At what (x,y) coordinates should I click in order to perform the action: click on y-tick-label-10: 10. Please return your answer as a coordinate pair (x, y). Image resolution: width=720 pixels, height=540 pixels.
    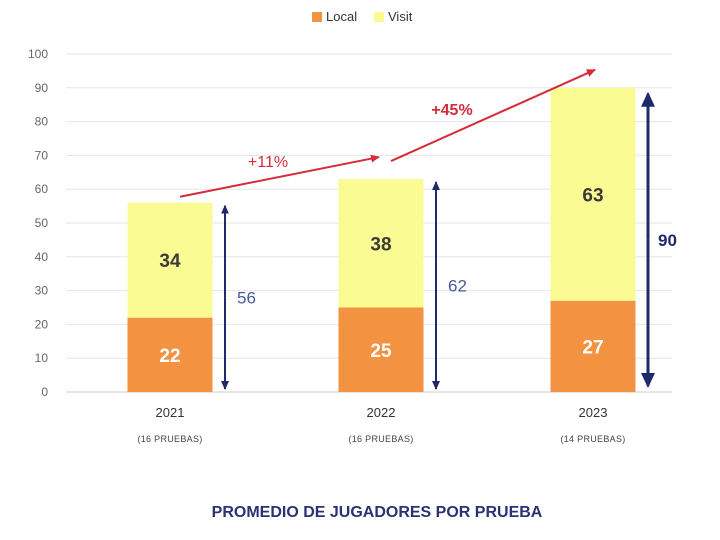
    Looking at the image, I should click on (42, 358).